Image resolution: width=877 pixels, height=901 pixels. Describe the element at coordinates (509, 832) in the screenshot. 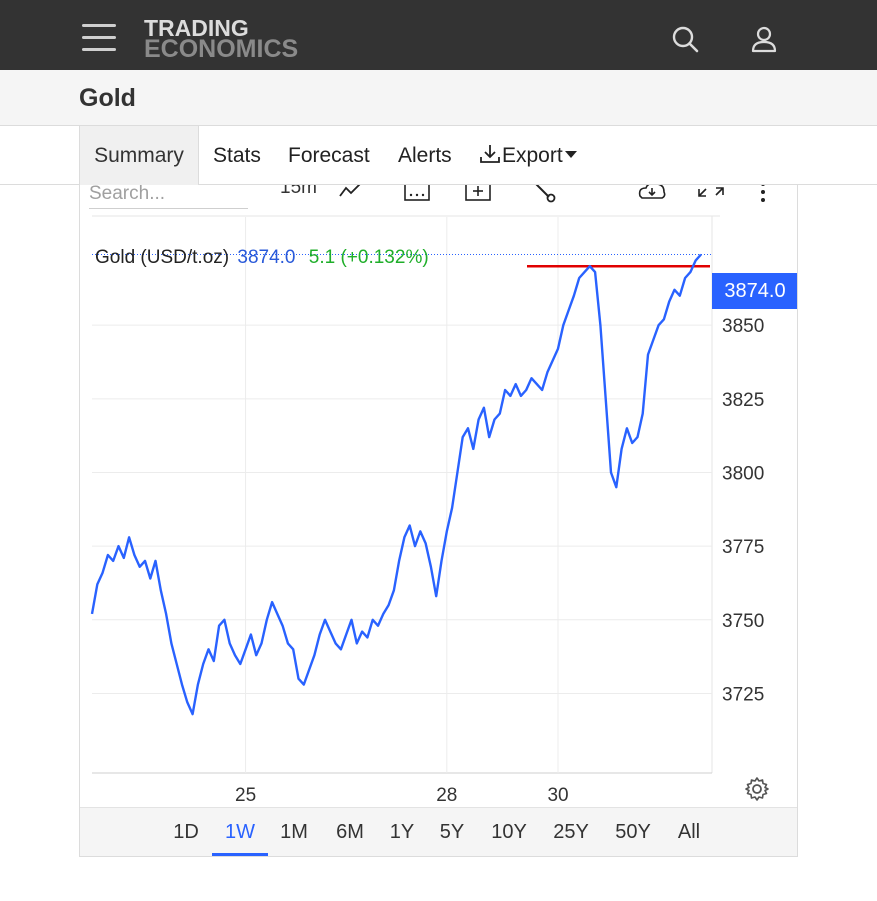

I see `period-10y: 10Y` at that location.